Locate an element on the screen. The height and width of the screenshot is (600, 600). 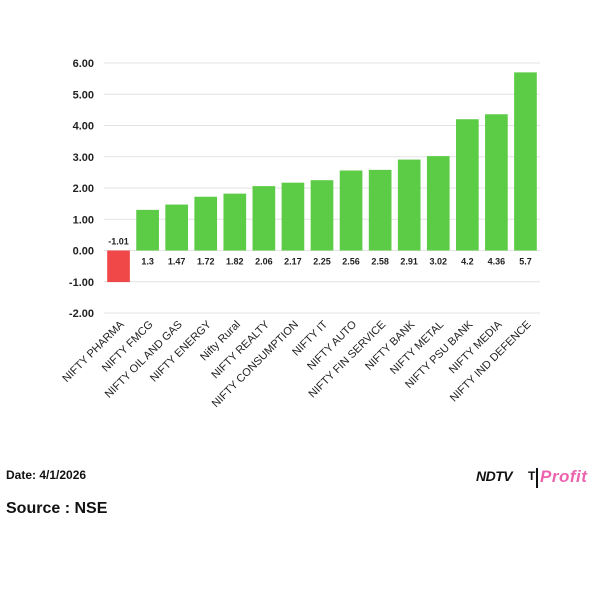
ndtv-profit-logo: NDTV T Profit is located at coordinates (538, 478).